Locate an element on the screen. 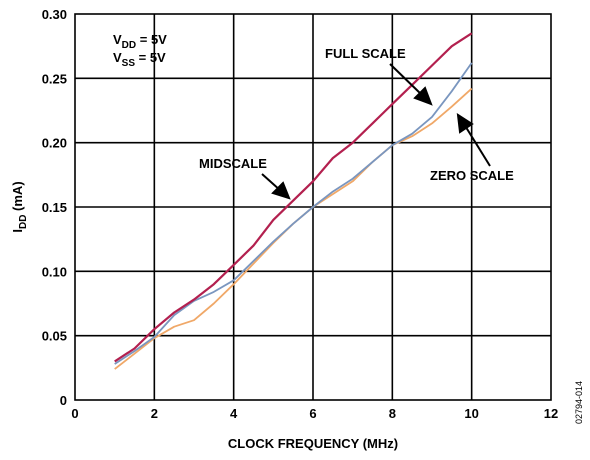 This screenshot has width=590, height=460. y-tick-label: 0.15 is located at coordinates (54, 207).